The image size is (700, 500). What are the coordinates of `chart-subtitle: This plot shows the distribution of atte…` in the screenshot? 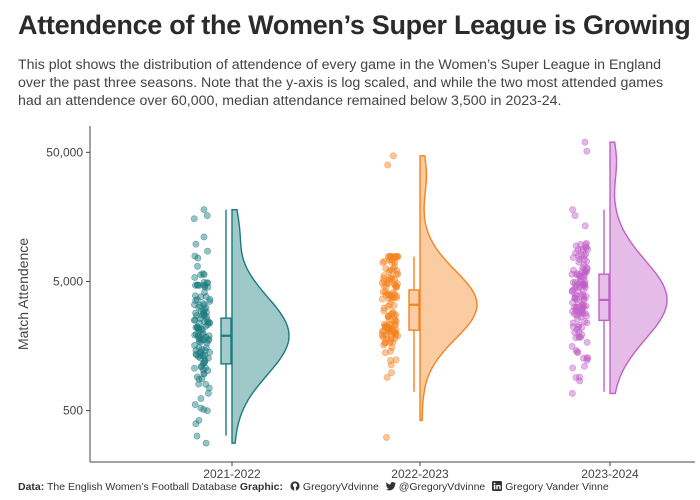 It's located at (341, 83).